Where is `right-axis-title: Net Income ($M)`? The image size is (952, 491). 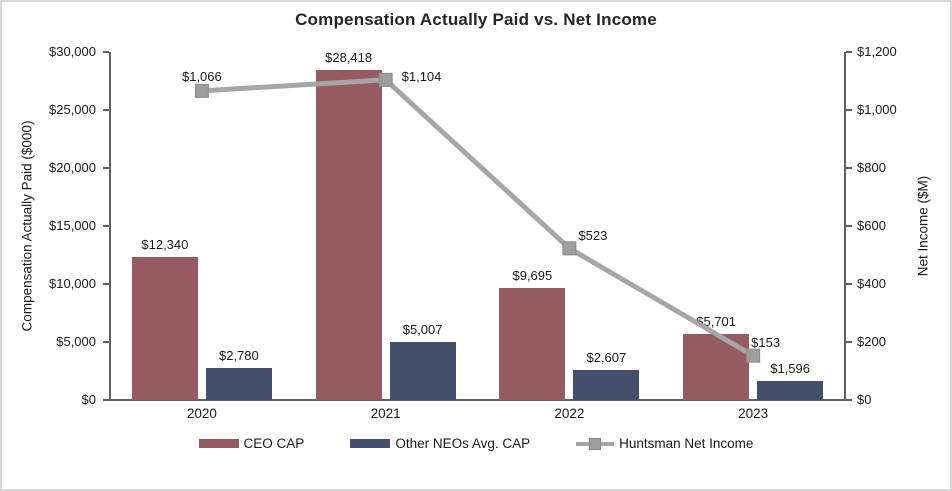 right-axis-title: Net Income ($M) is located at coordinates (923, 226).